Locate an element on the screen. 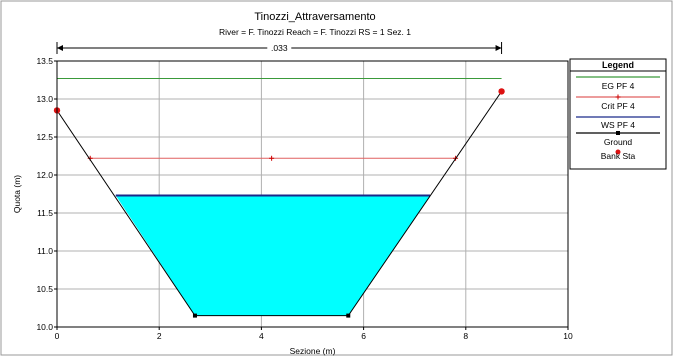 Image resolution: width=673 pixels, height=356 pixels. y-tick-label: 13.0 is located at coordinates (44, 99).